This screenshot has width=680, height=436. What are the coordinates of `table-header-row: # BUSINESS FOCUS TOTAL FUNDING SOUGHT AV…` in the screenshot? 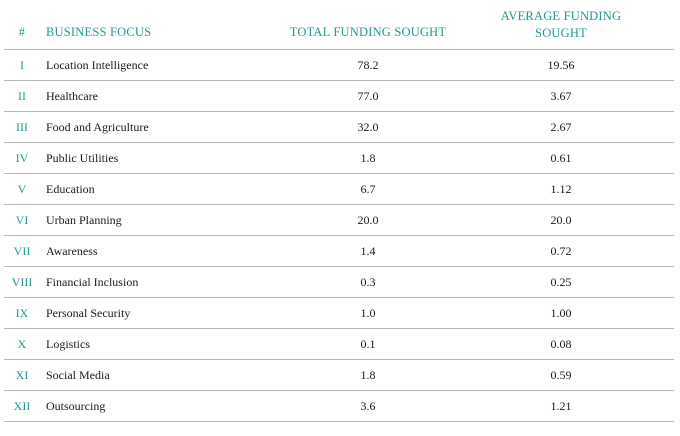 It's located at (339, 25).